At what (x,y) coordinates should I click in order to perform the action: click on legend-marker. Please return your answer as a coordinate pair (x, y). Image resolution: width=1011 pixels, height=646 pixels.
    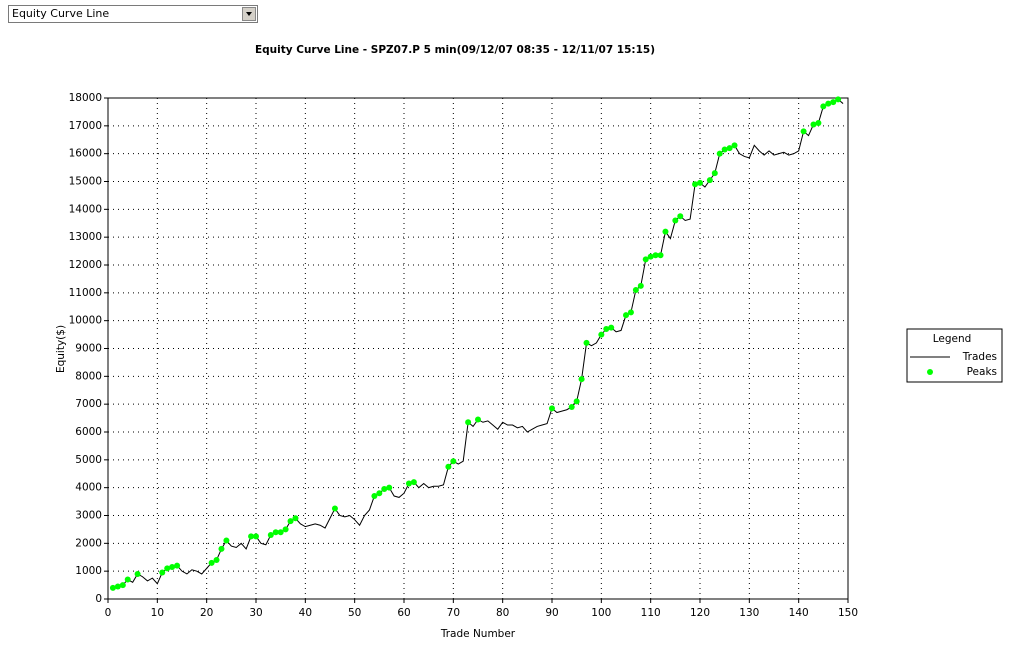
    Looking at the image, I should click on (930, 372).